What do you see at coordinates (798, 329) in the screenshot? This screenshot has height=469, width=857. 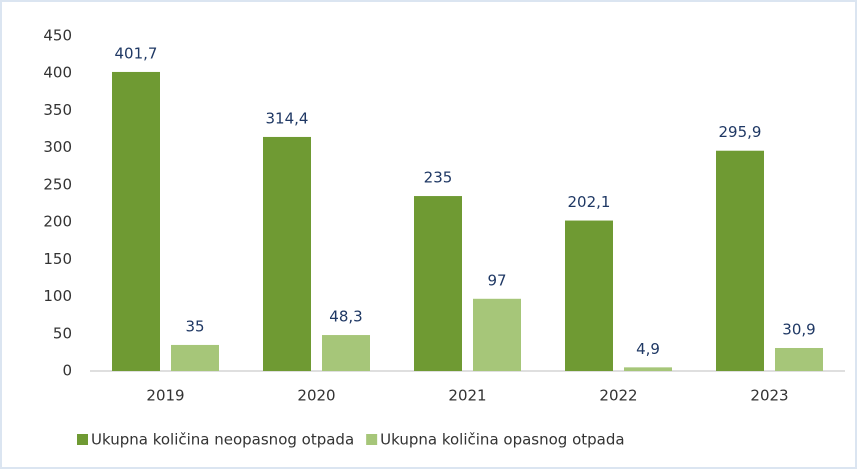 I see `value-label: 30,9` at bounding box center [798, 329].